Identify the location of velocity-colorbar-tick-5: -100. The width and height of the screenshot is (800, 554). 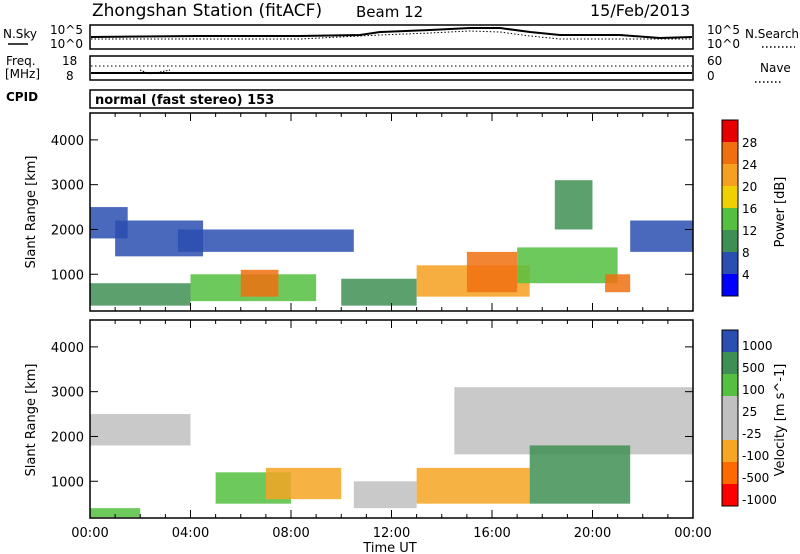
(755, 456).